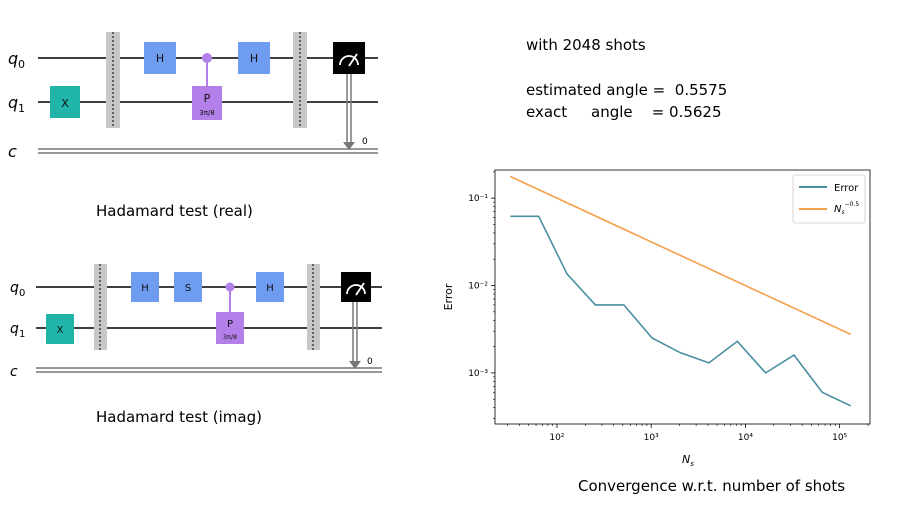  What do you see at coordinates (829, 199) in the screenshot?
I see `legend: Error Ns−0.5` at bounding box center [829, 199].